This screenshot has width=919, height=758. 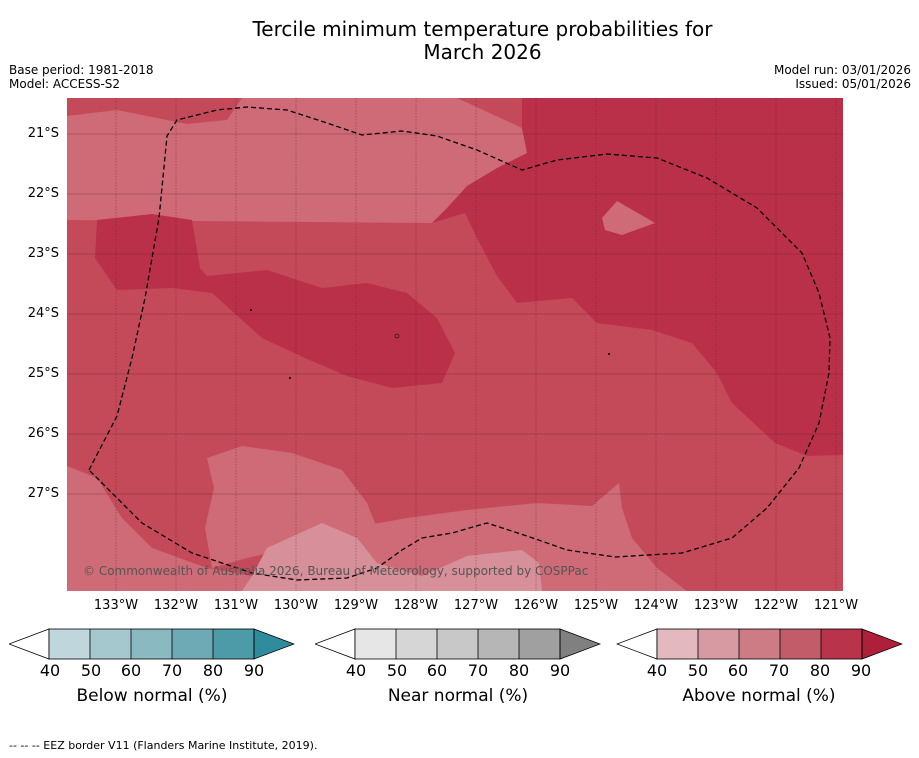 I want to click on meta-left: Base period: 1981-2018 Model: ACCESS-S2, so click(x=81, y=77).